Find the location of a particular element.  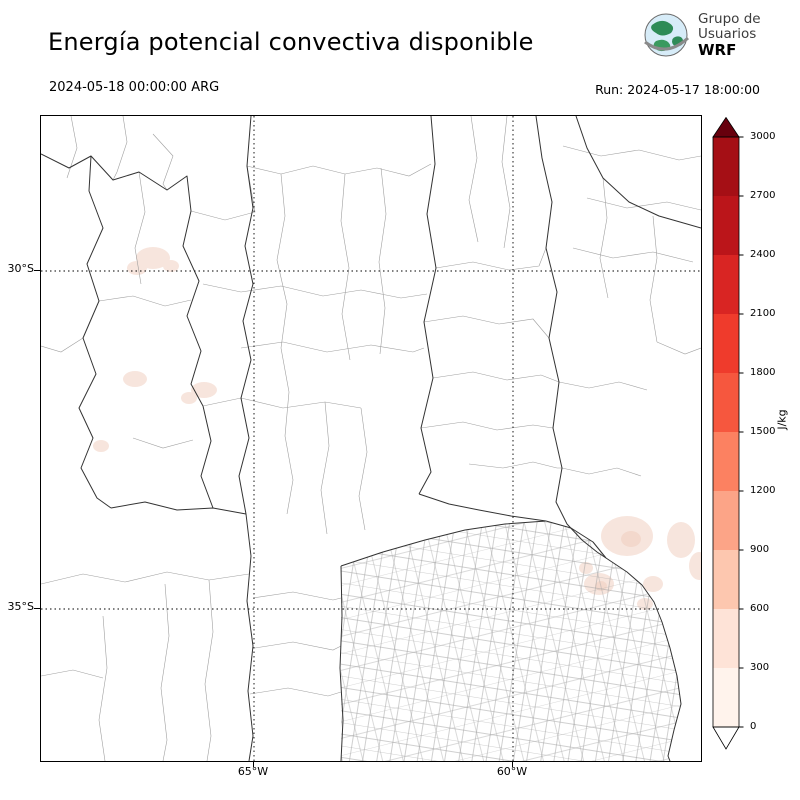

lon-tickmark-65w is located at coordinates (253, 764).